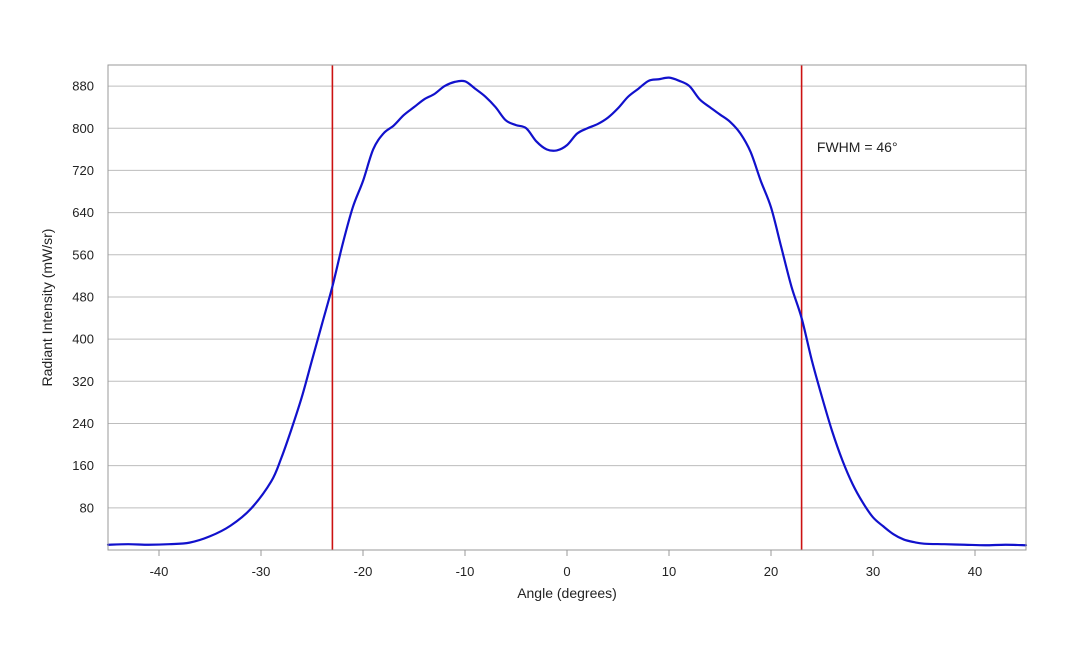 This screenshot has height=648, width=1080. What do you see at coordinates (47, 308) in the screenshot?
I see `y-axis-label: Radiant Intensity (mW/sr)` at bounding box center [47, 308].